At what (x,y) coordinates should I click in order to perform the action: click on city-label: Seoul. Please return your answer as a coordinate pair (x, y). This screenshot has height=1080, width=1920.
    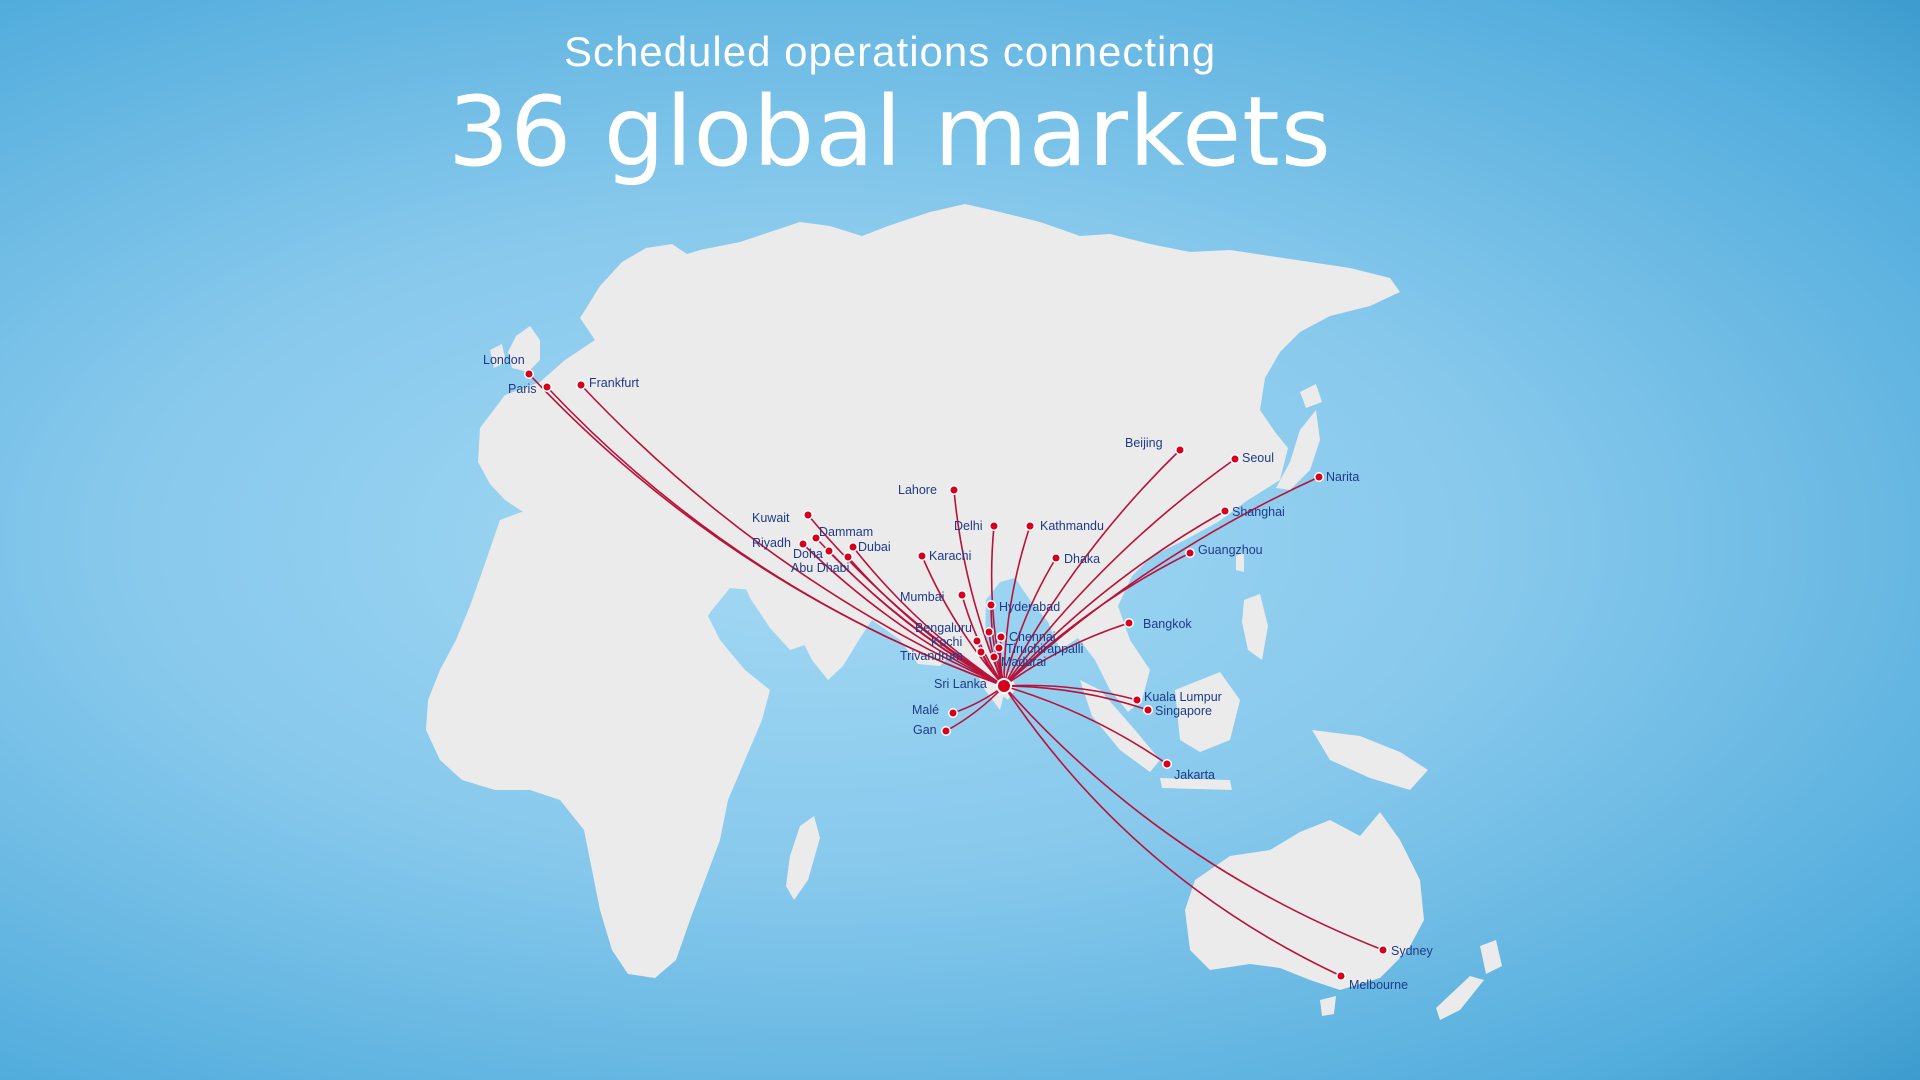
    Looking at the image, I should click on (1258, 458).